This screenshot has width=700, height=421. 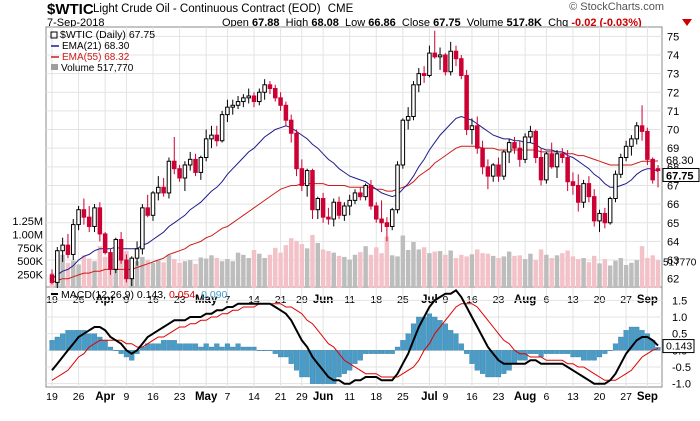 What do you see at coordinates (616, 7) in the screenshot?
I see `brand-watermark: © StockCharts.com` at bounding box center [616, 7].